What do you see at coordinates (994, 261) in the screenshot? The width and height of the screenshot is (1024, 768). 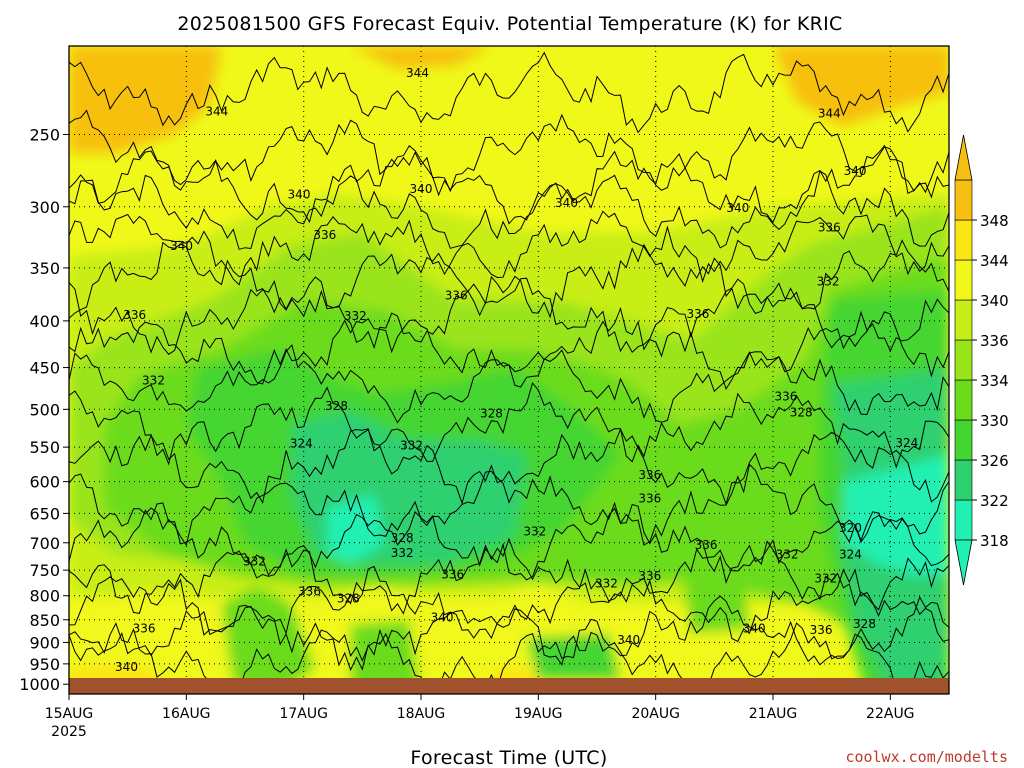 I see `colorbar-label: 344` at bounding box center [994, 261].